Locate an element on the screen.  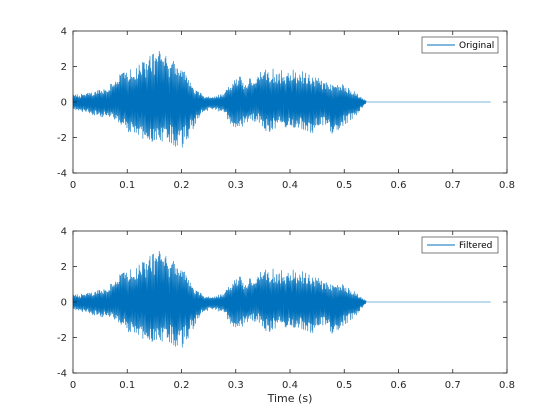
x-axis-label: Time (s) is located at coordinates (290, 398).